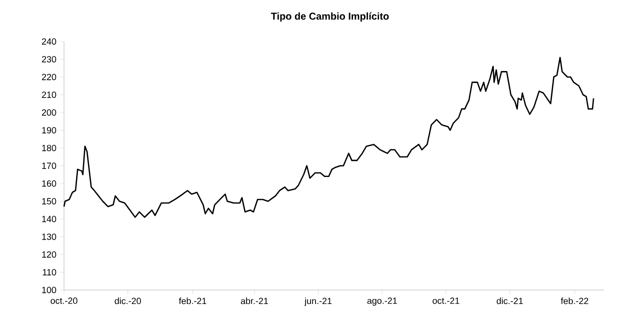  Describe the element at coordinates (574, 301) in the screenshot. I see `x-tick-label: feb.-22` at that location.